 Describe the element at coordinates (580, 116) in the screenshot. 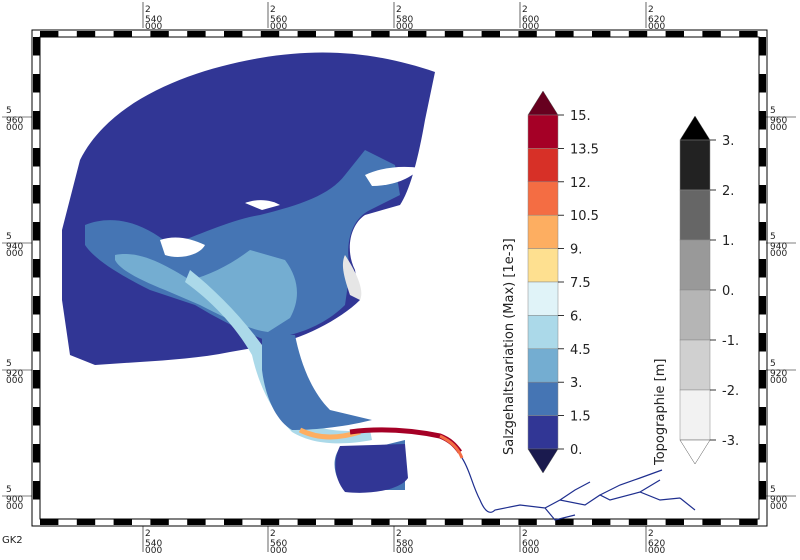

I see `colorbar-tick-label: 15.` at that location.